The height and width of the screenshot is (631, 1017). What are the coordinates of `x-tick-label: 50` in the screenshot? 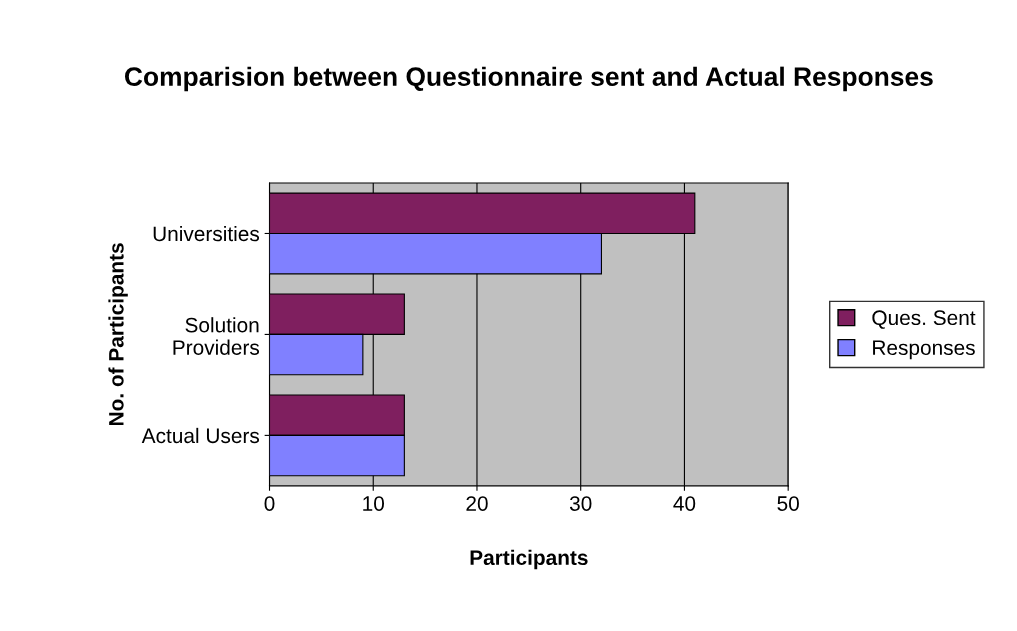 It's located at (788, 503).